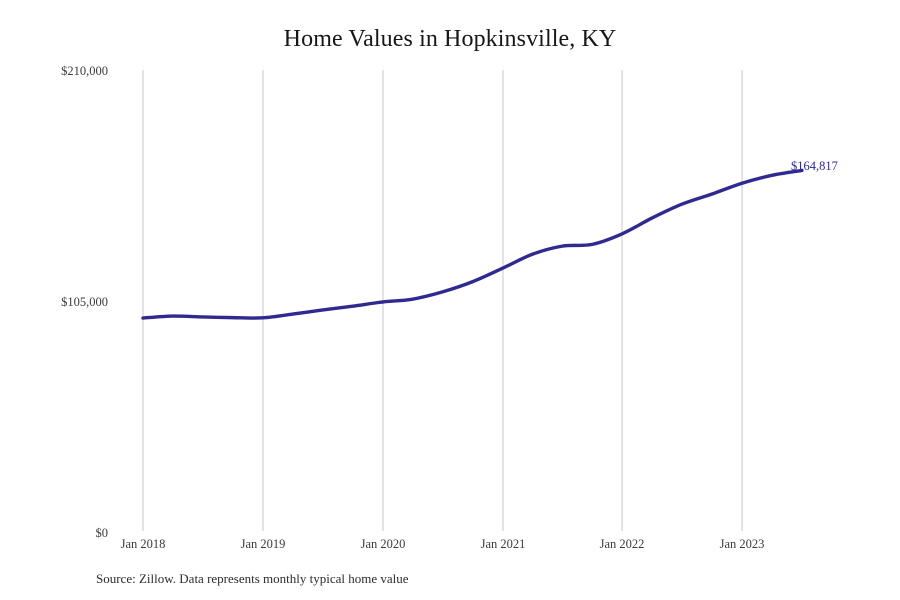 The height and width of the screenshot is (600, 900). I want to click on x-axis-tick-jan-2019: Jan 2019, so click(263, 544).